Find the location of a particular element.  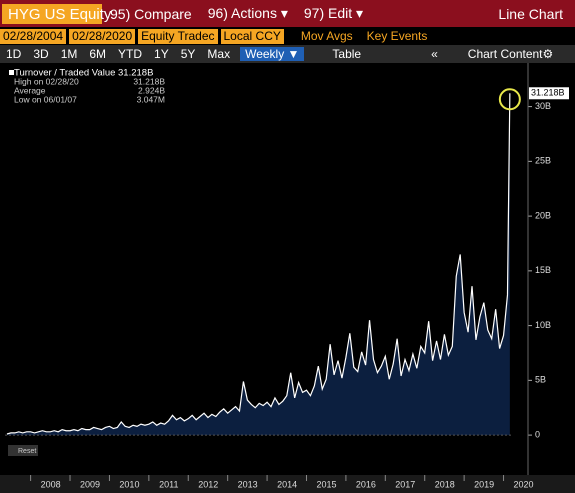

toggle: Mov Avgs is located at coordinates (326, 36).